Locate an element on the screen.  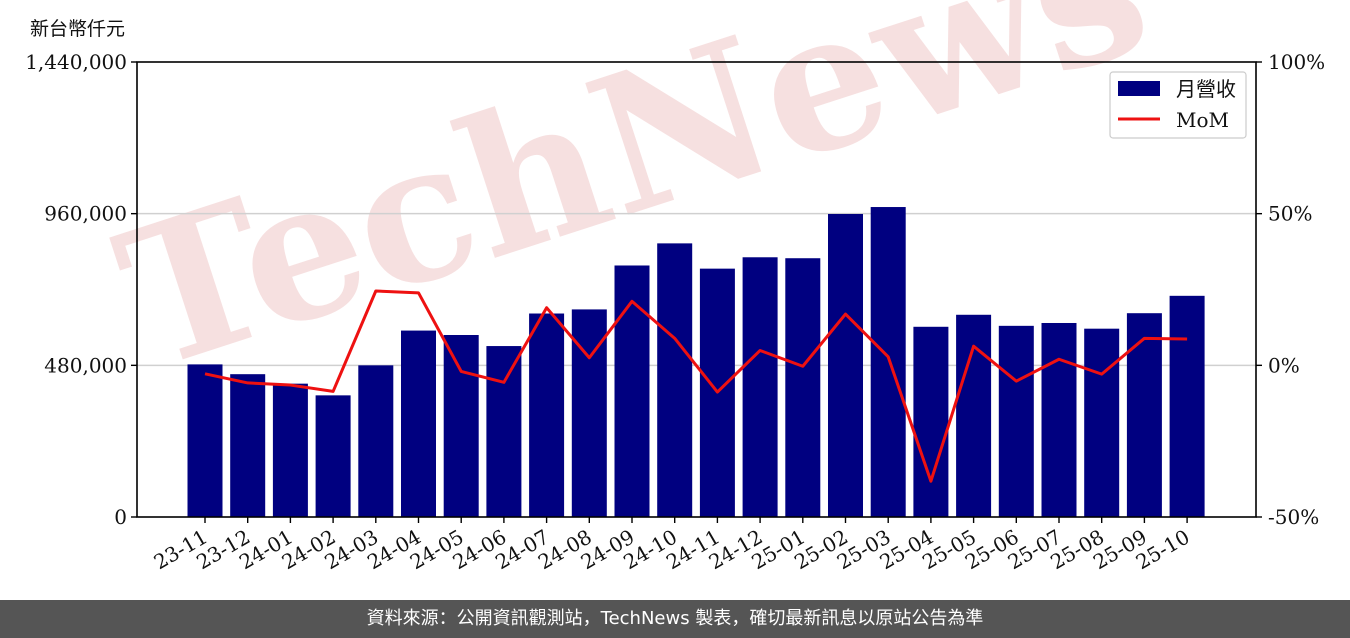
y-right-tick-label: 100% is located at coordinates (1296, 62).